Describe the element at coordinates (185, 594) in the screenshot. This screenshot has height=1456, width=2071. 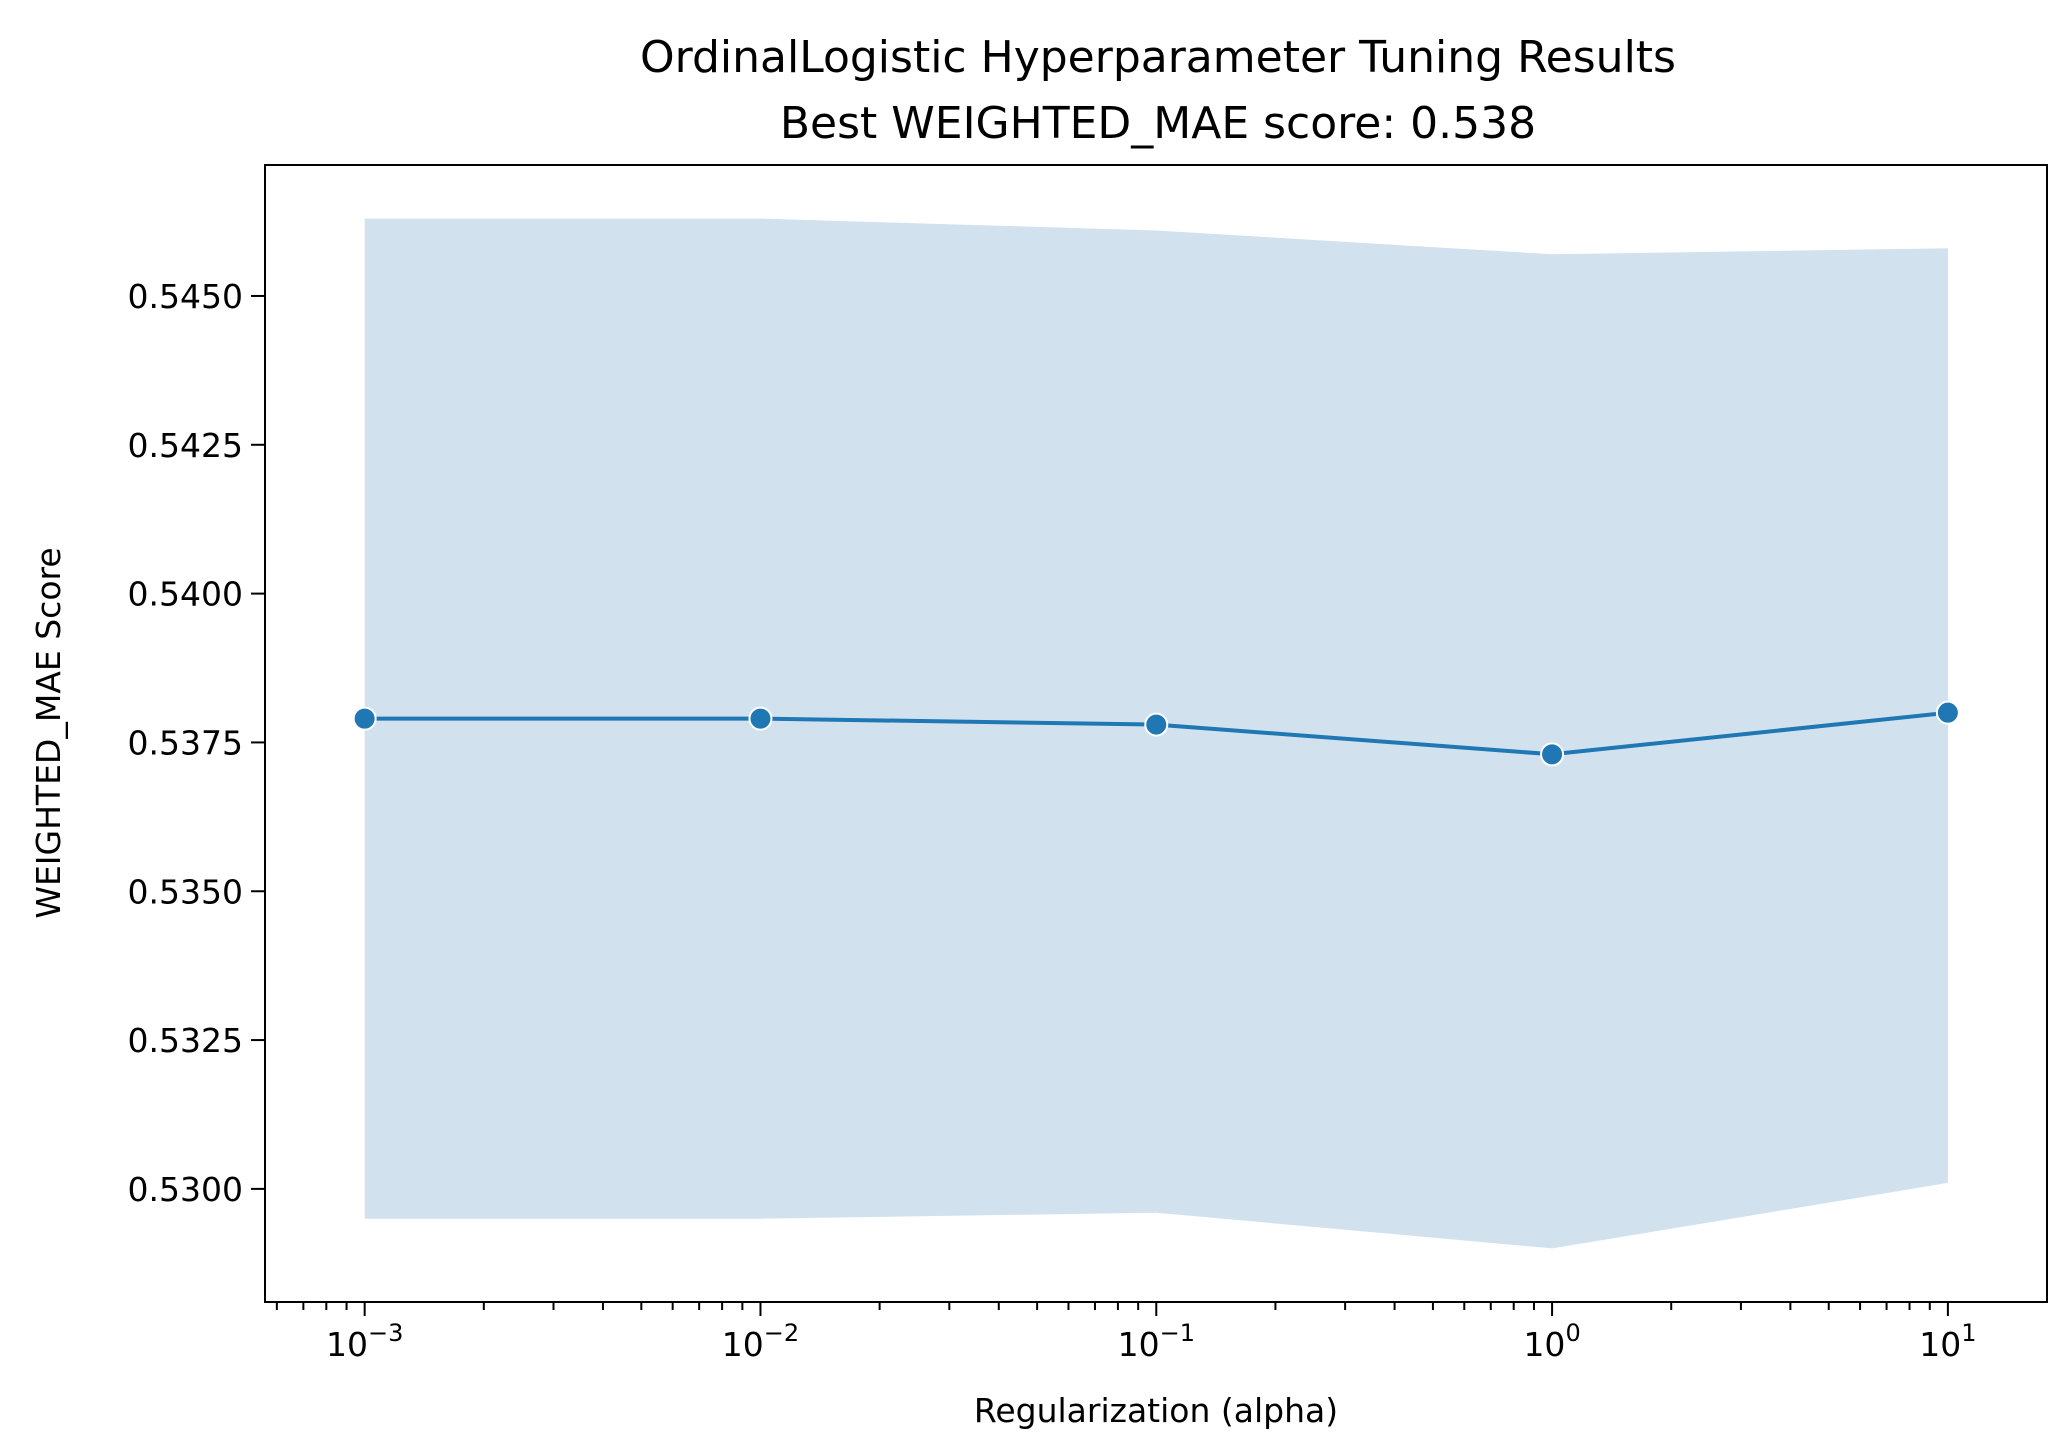
I see `y-tick-label: 0.5400` at that location.